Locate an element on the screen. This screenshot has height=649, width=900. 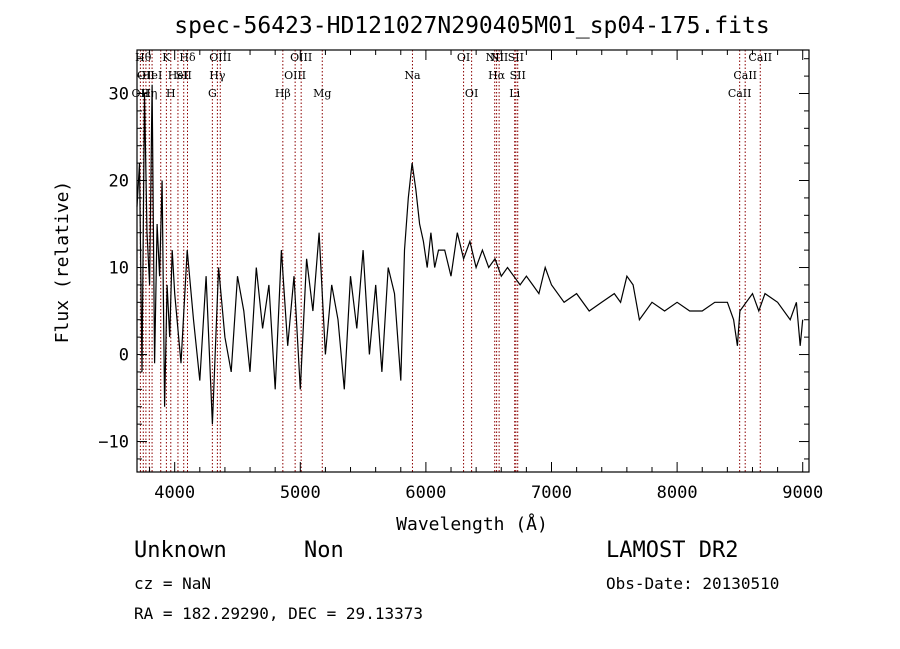
line-label-13: OIII is located at coordinates (220, 57).